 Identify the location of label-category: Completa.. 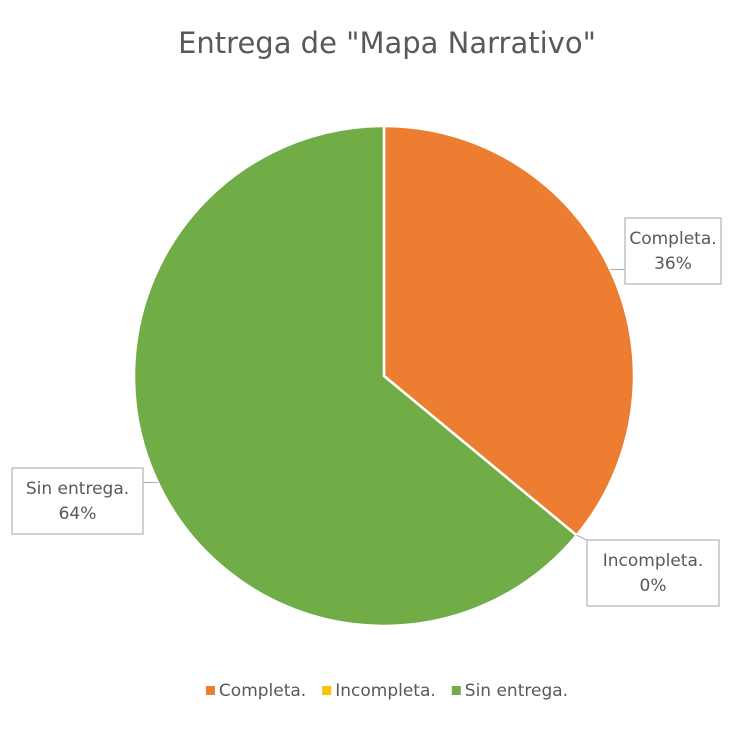
(672, 239).